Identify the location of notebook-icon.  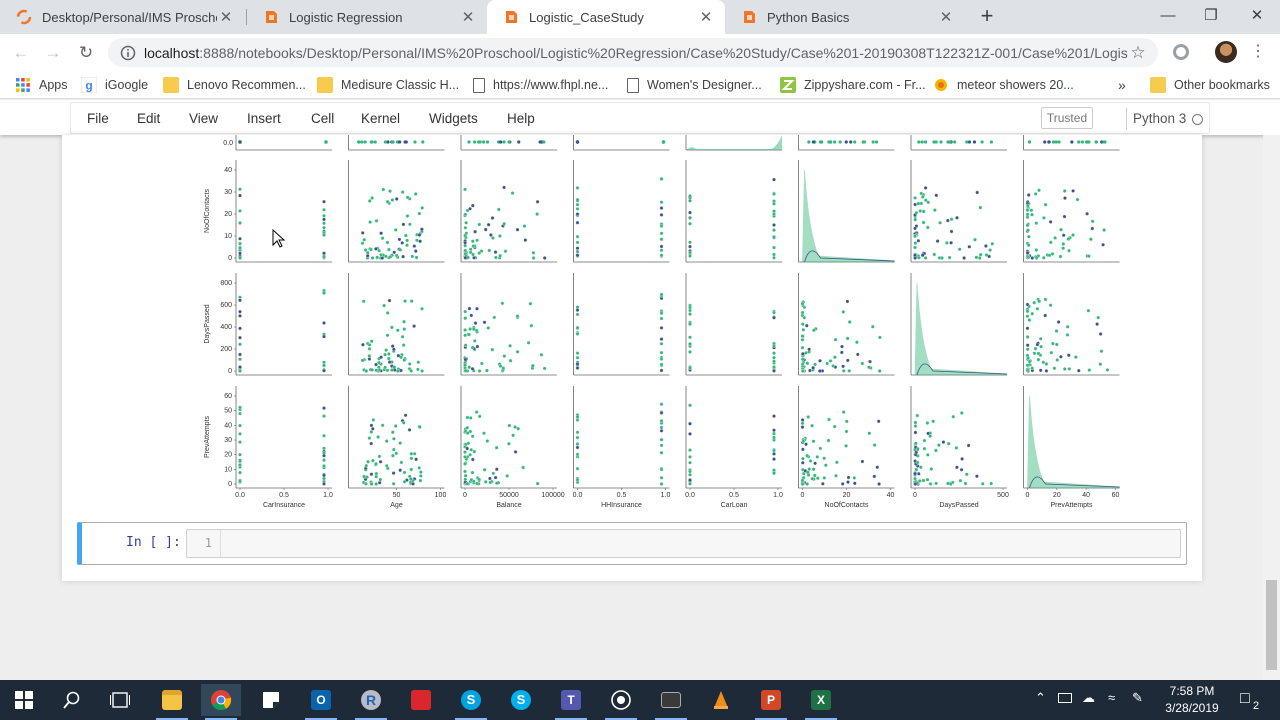
(271, 17).